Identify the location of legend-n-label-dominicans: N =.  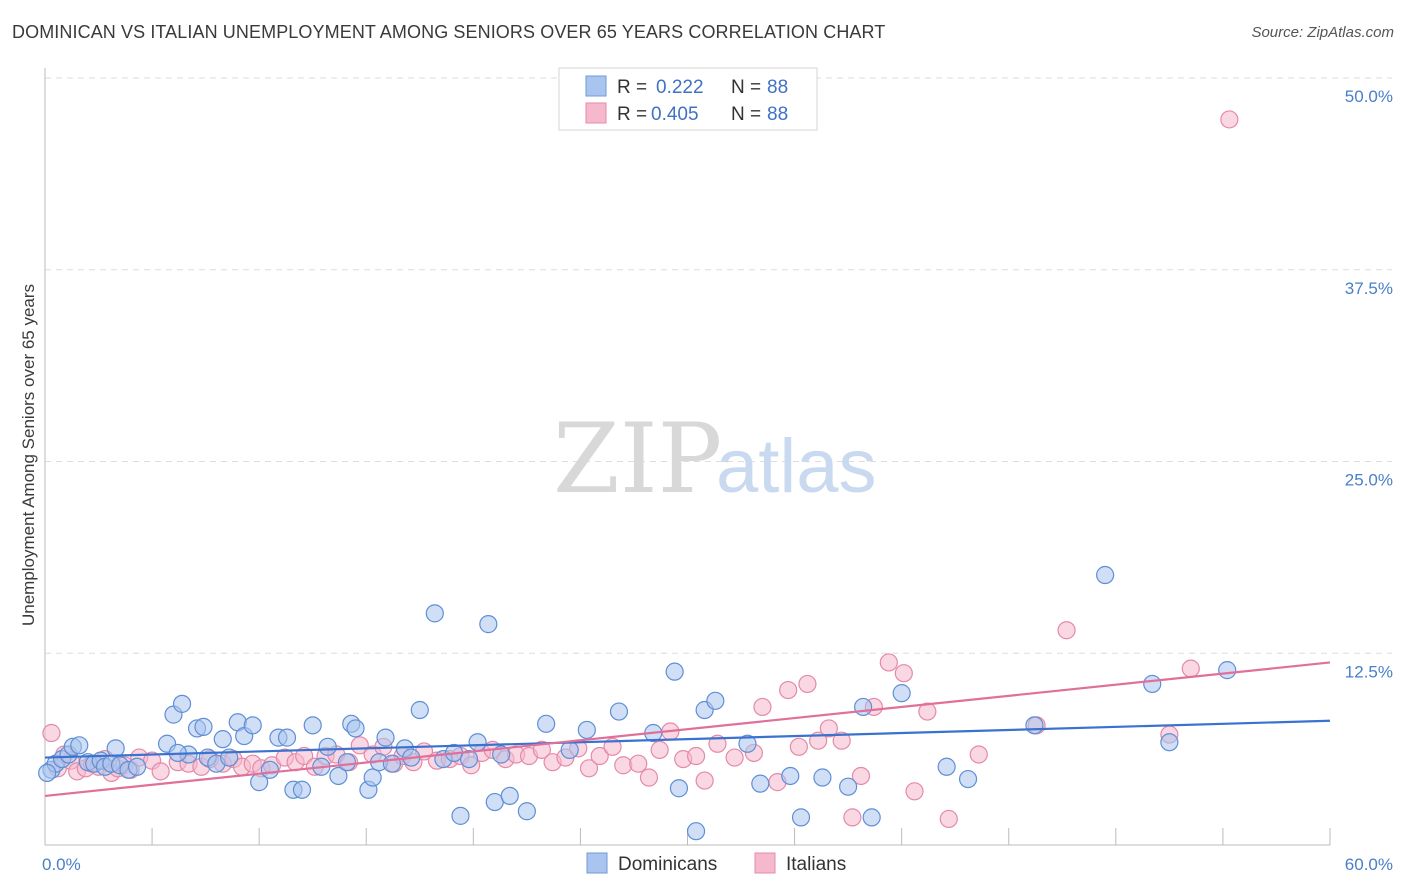
(746, 87).